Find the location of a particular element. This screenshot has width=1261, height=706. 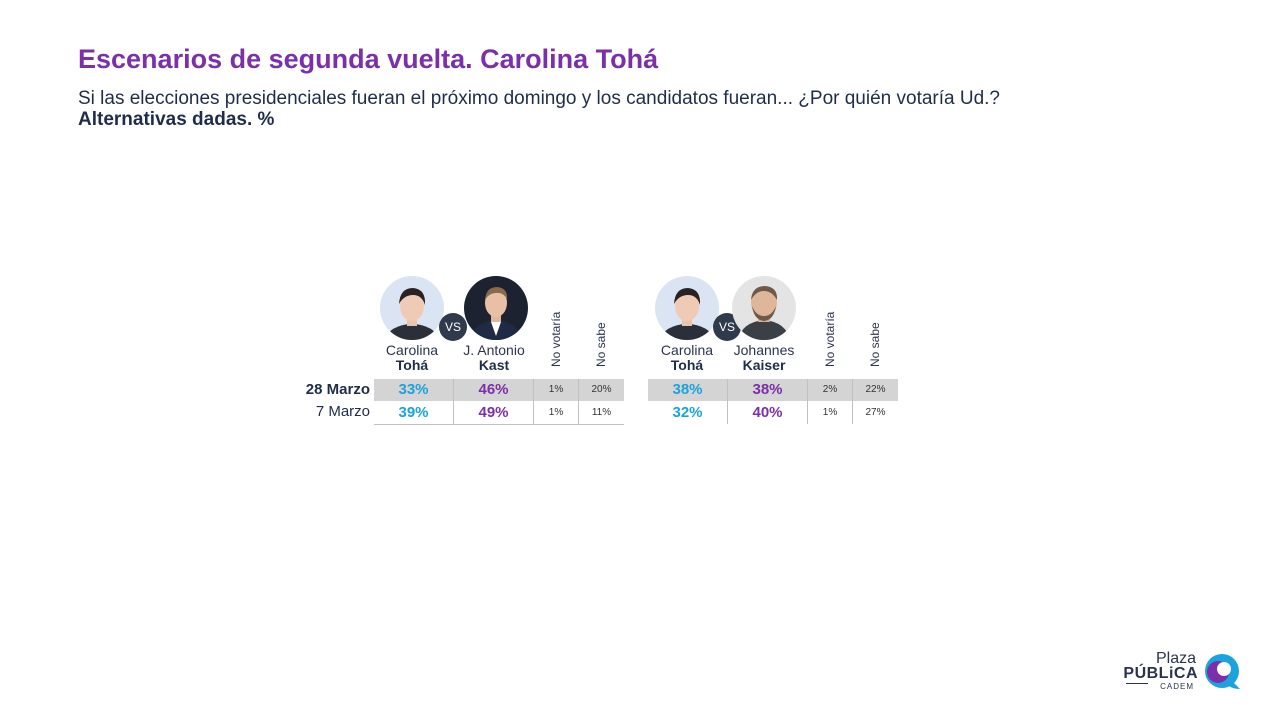

value-kaiser-7-marzo: 40% is located at coordinates (767, 412).